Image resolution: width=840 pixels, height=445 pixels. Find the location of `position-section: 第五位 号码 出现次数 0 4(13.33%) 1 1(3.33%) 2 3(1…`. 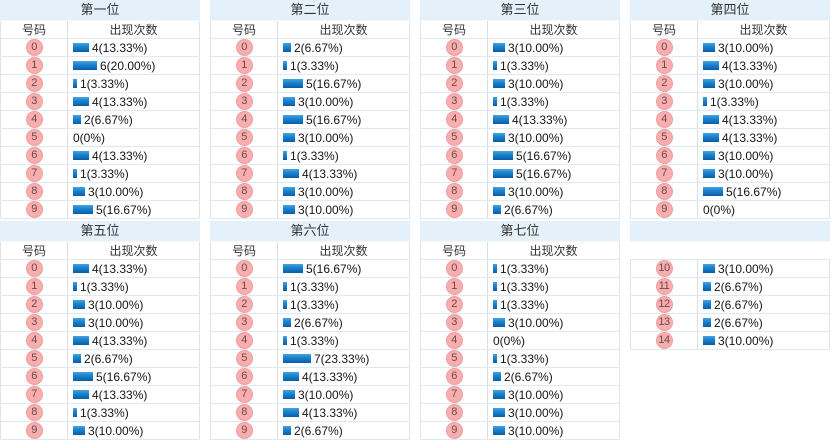

position-section: 第五位 号码 出现次数 0 4(13.33%) 1 1(3.33%) 2 3(1… is located at coordinates (100, 330).